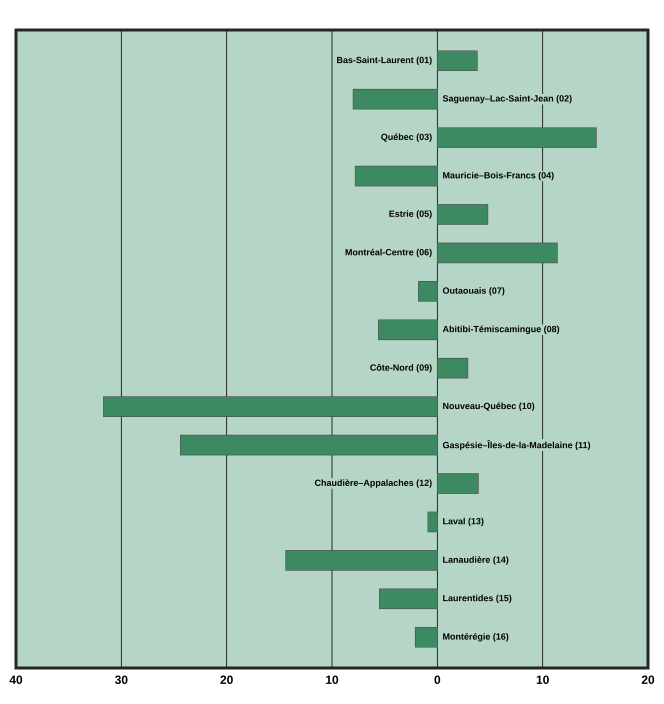 This screenshot has height=704, width=664. What do you see at coordinates (437, 680) in the screenshot?
I see `x-tick-label: 0` at bounding box center [437, 680].